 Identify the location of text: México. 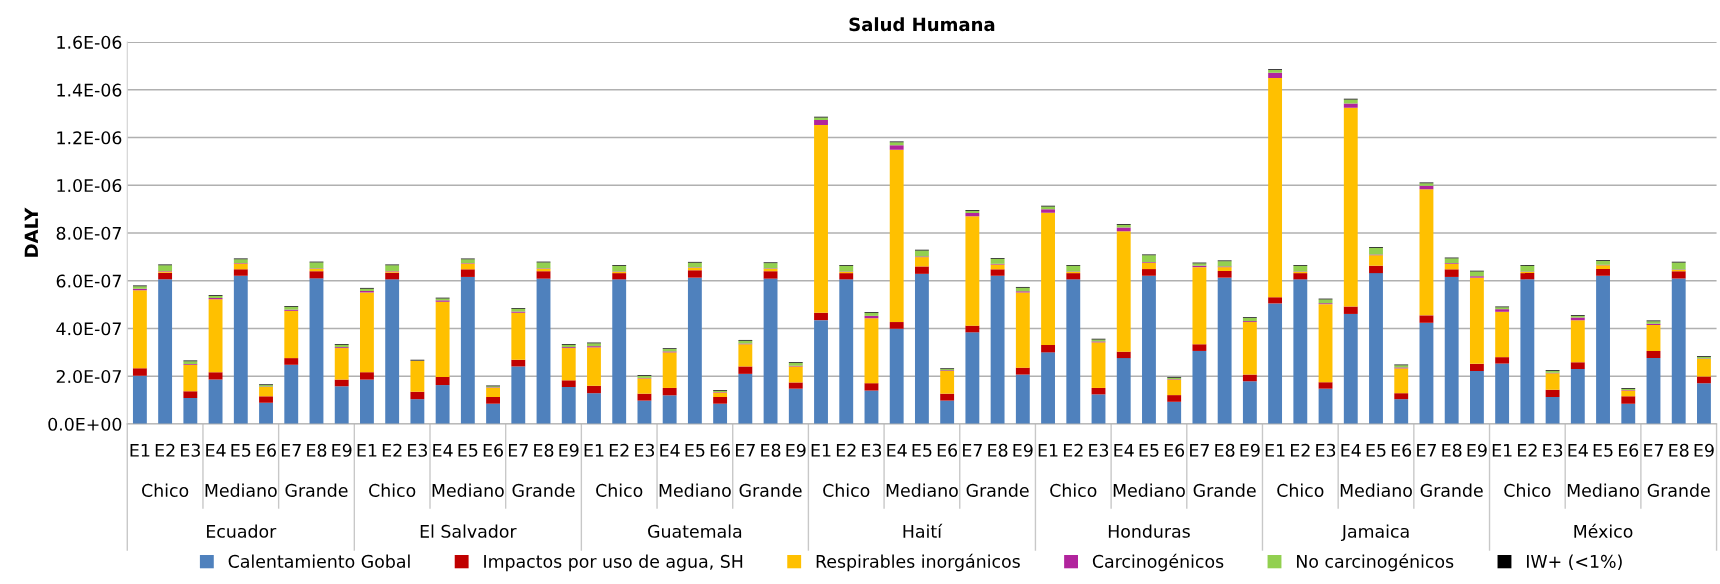
(1603, 530).